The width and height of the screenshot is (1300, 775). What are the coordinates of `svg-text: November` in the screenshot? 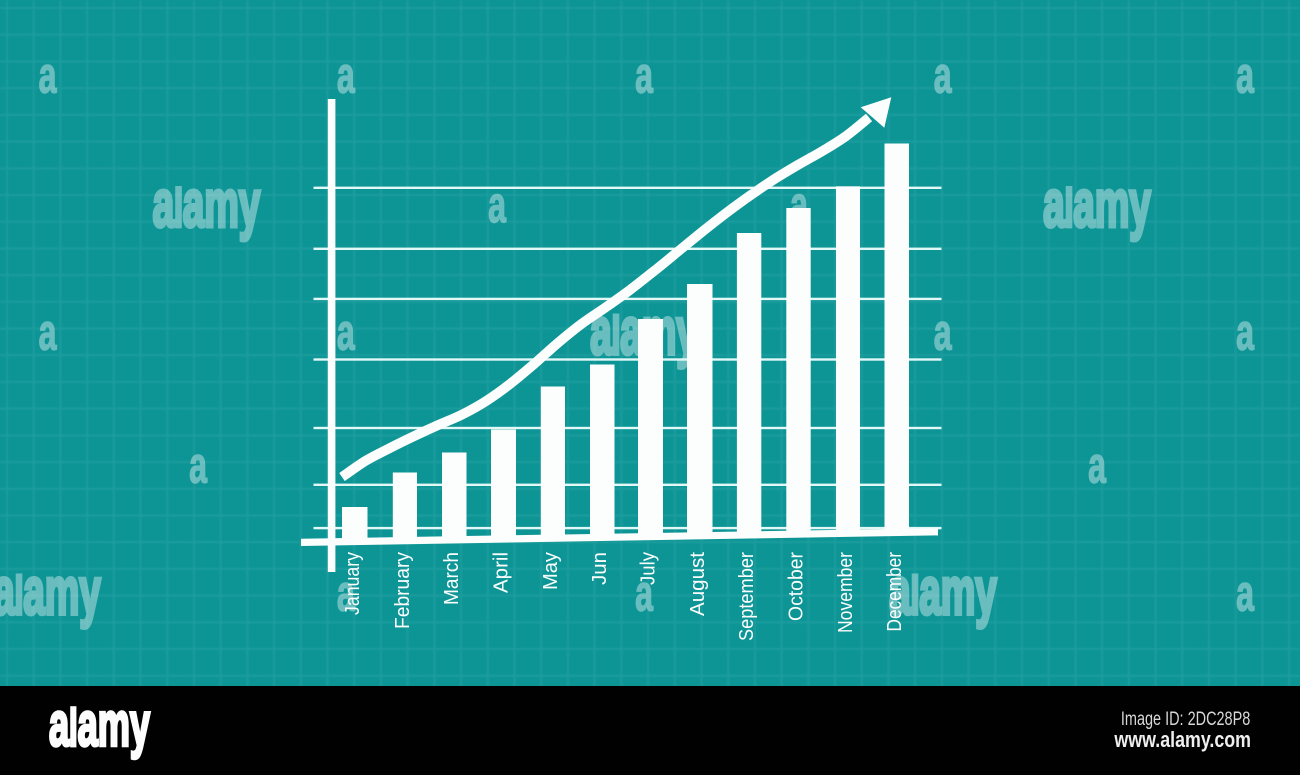 It's located at (845, 592).